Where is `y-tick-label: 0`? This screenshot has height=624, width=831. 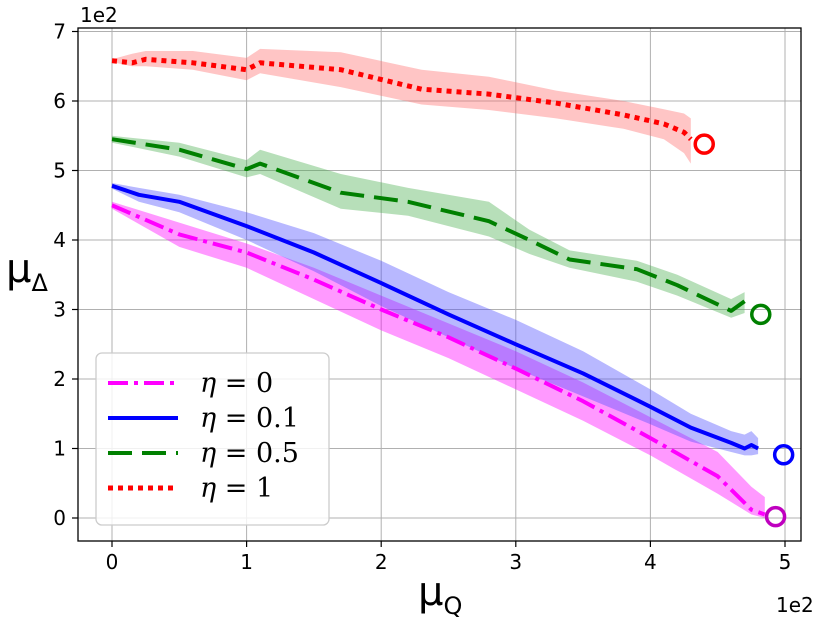 y-tick-label: 0 is located at coordinates (59, 518).